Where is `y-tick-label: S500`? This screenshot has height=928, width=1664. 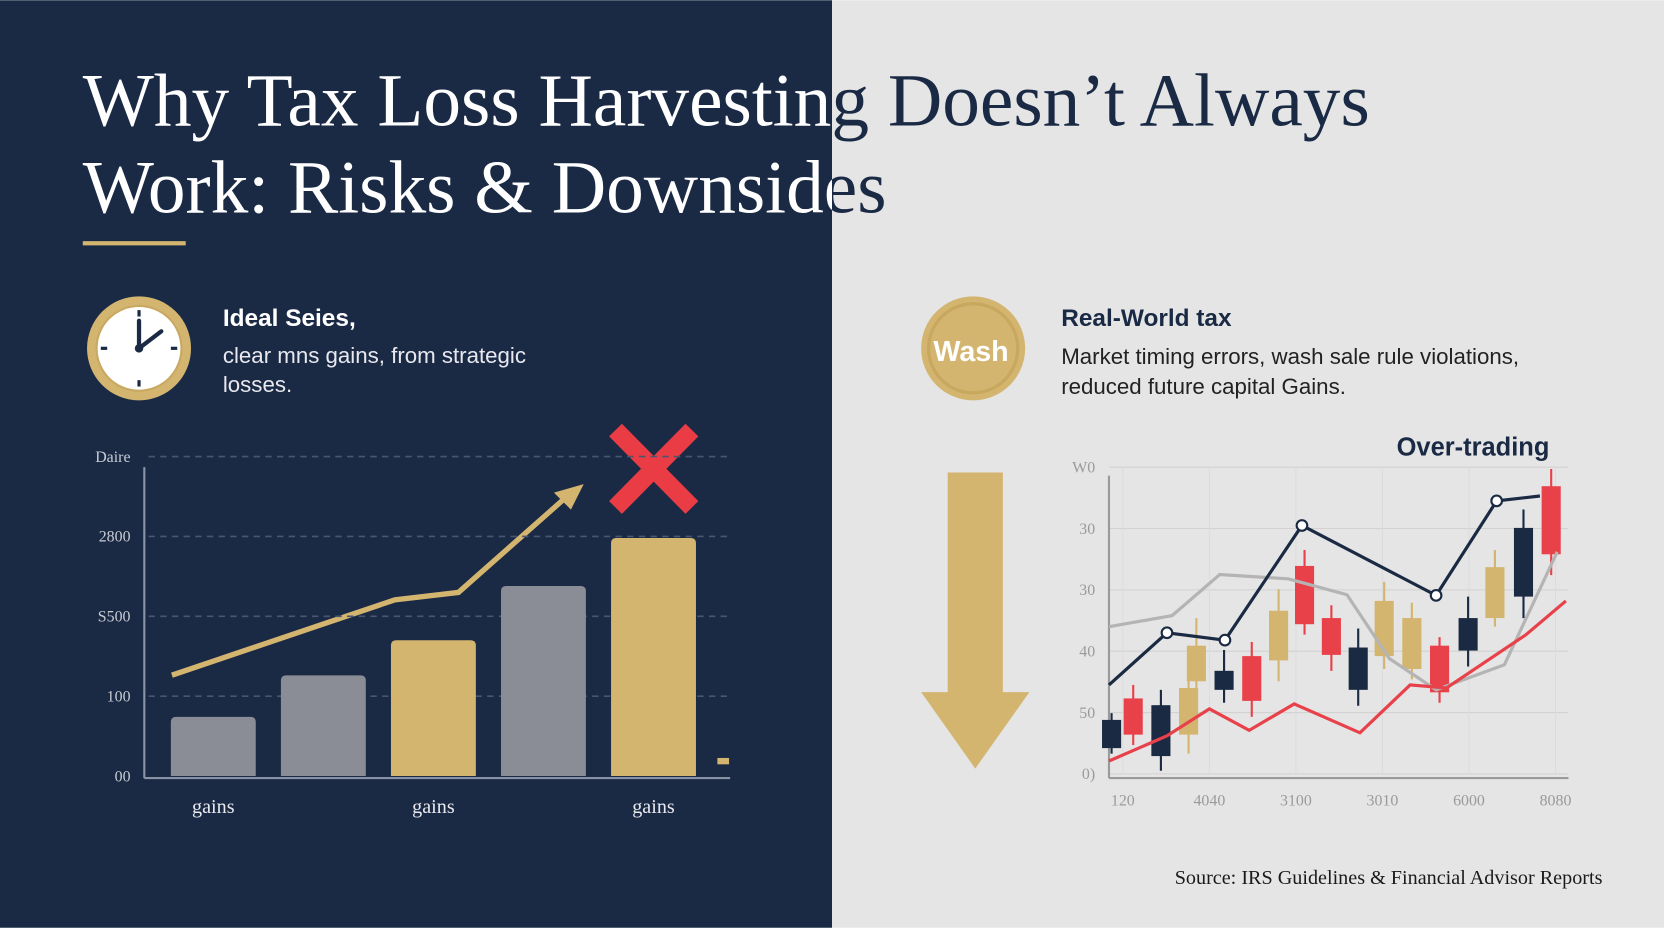 y-tick-label: S500 is located at coordinates (114, 617).